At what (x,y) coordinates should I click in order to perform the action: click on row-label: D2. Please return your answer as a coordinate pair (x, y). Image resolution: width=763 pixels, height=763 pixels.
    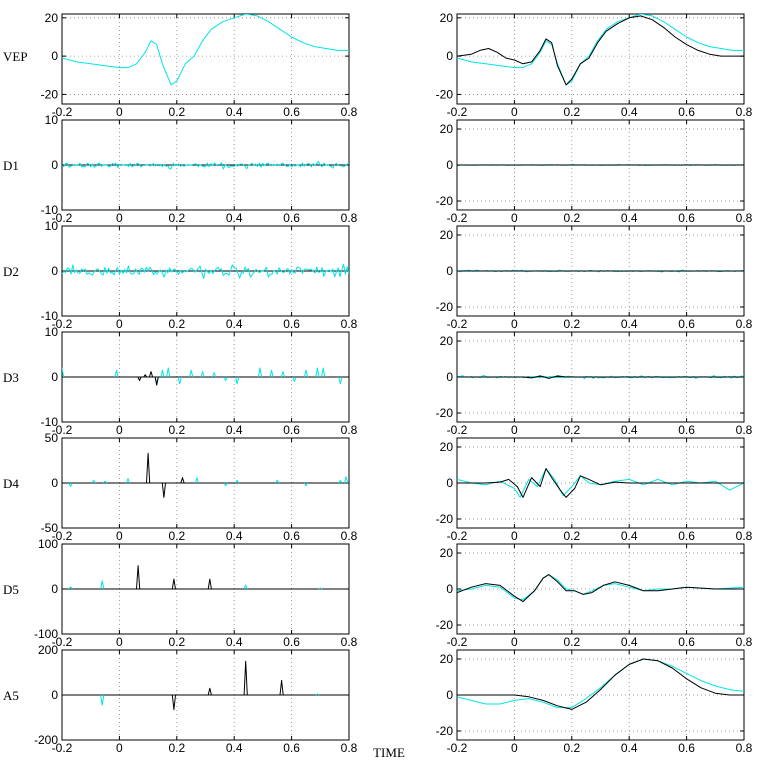
    Looking at the image, I should click on (11, 271).